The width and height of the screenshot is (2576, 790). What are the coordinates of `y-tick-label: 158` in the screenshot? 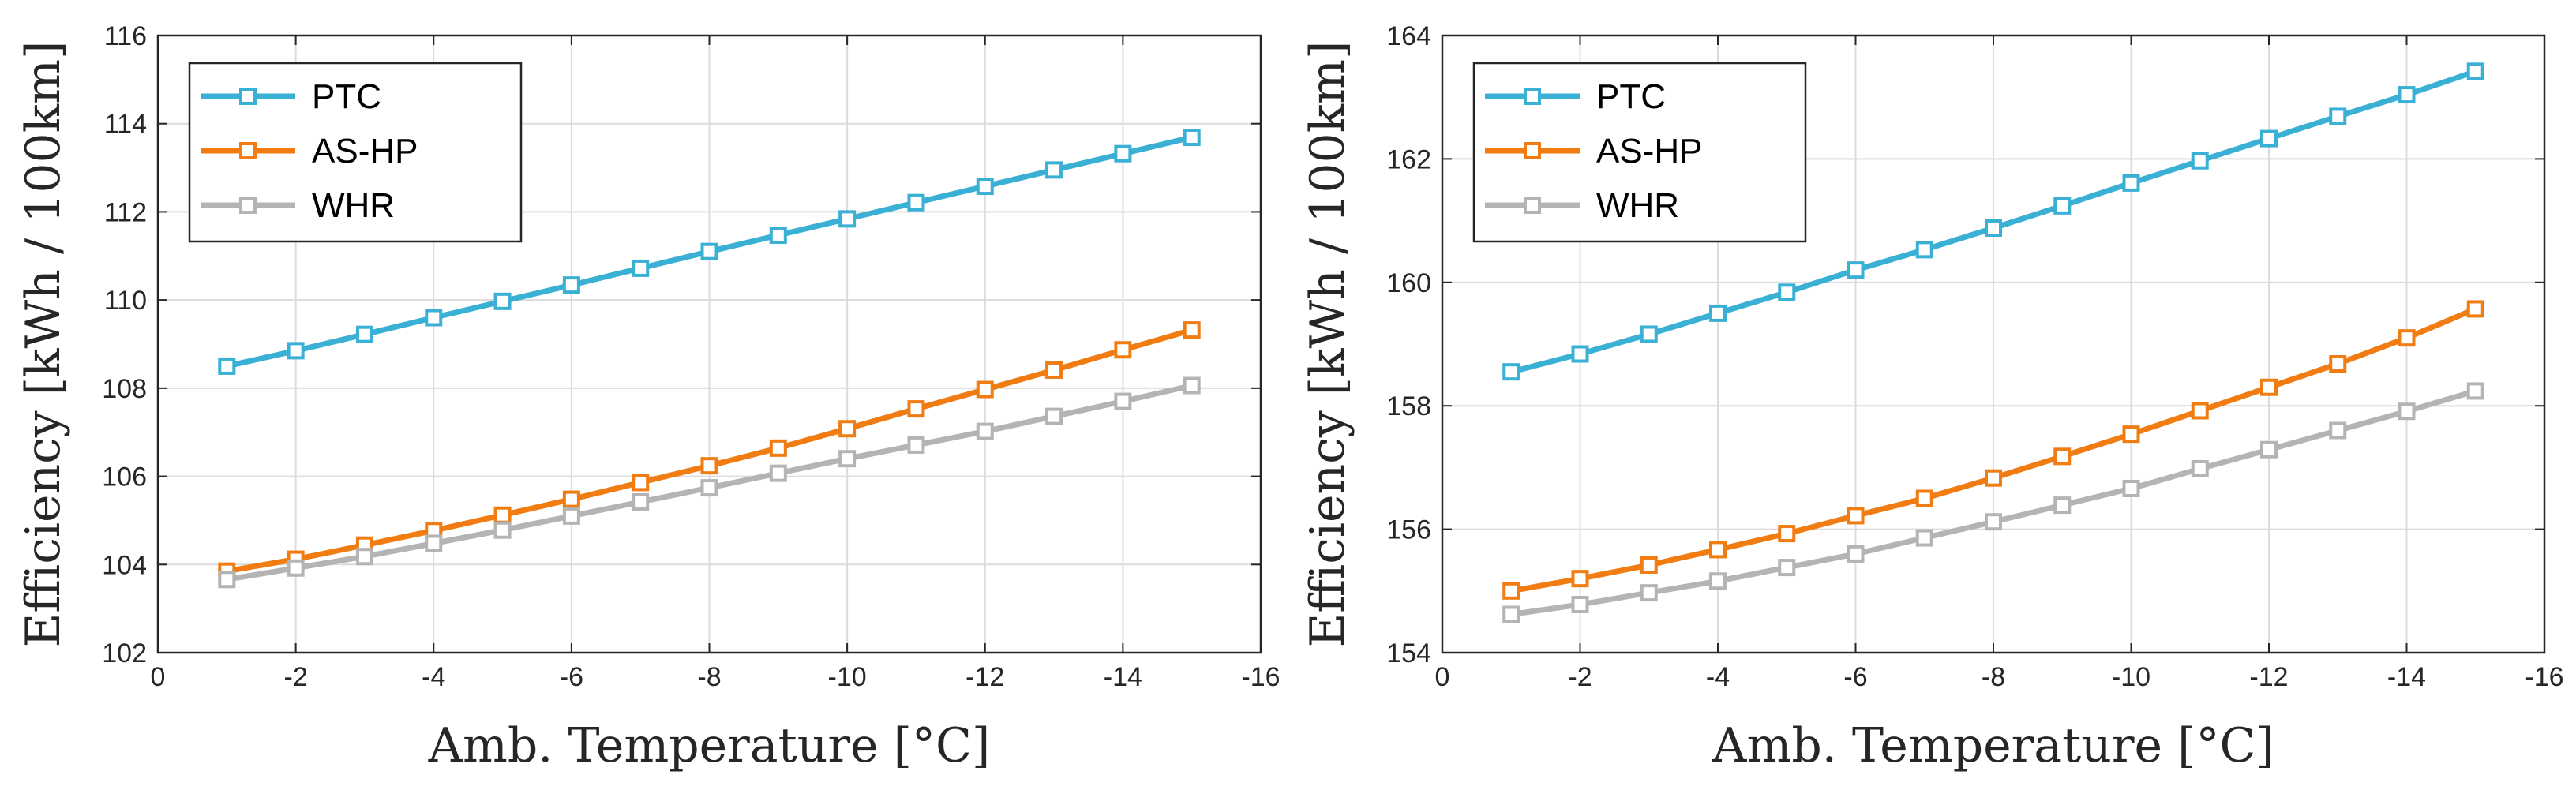 It's located at (1408, 406).